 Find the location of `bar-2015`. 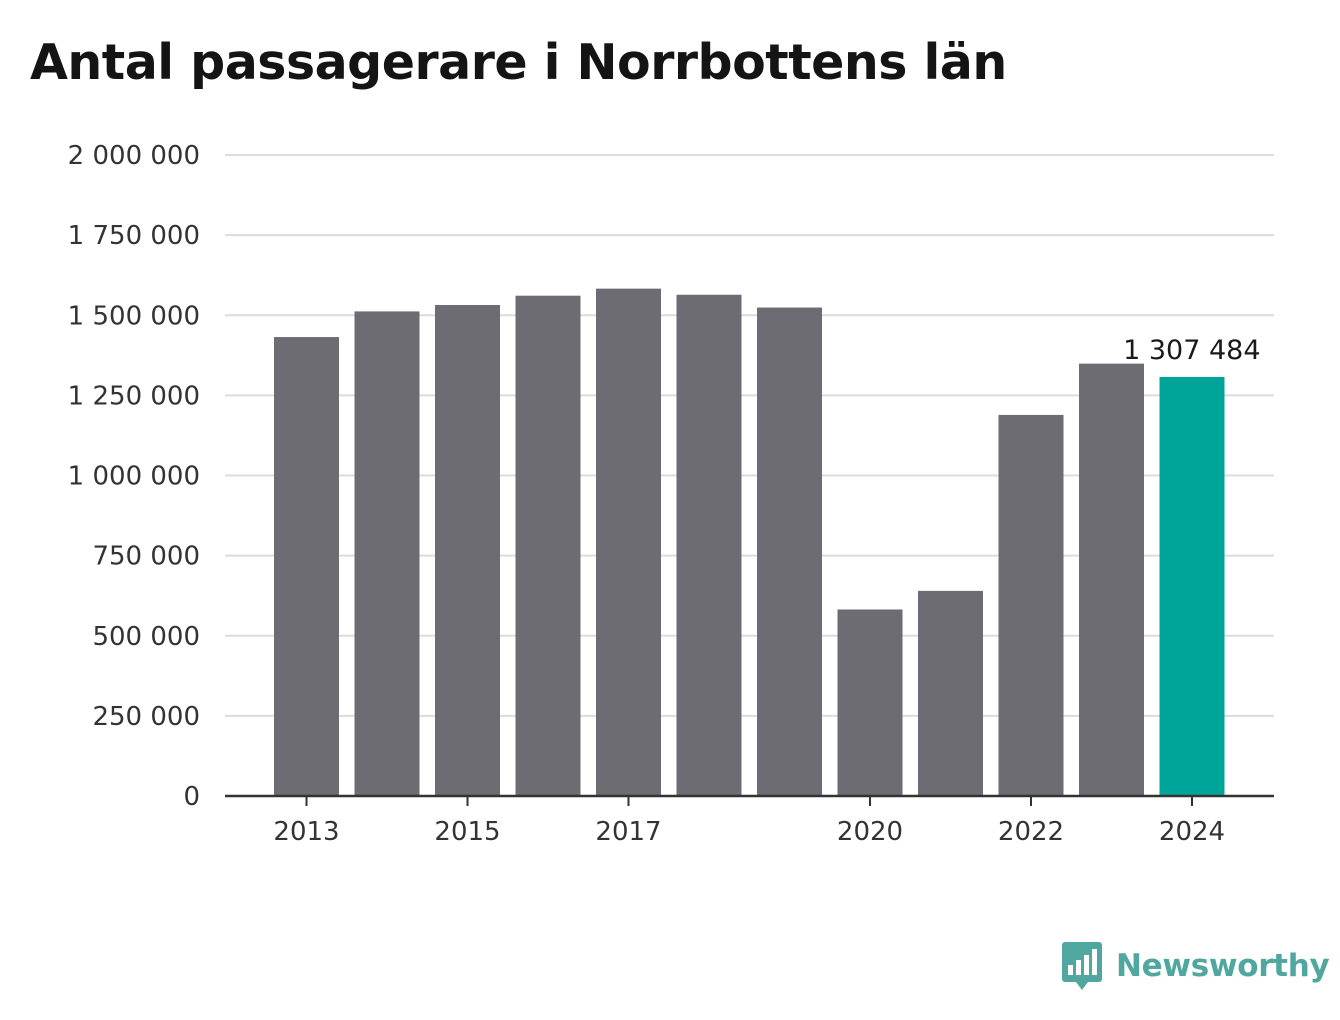

bar-2015 is located at coordinates (467, 550).